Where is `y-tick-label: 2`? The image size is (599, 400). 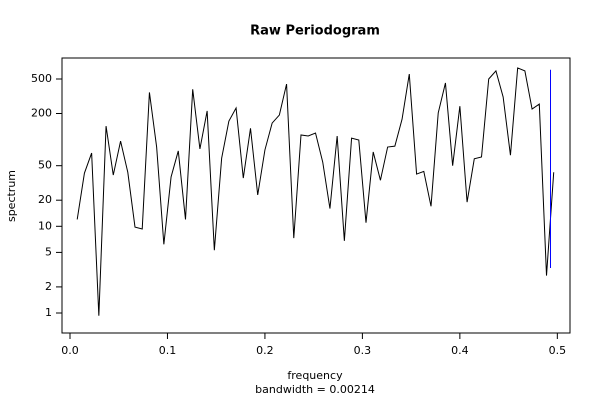 y-tick-label: 2 is located at coordinates (48, 286).